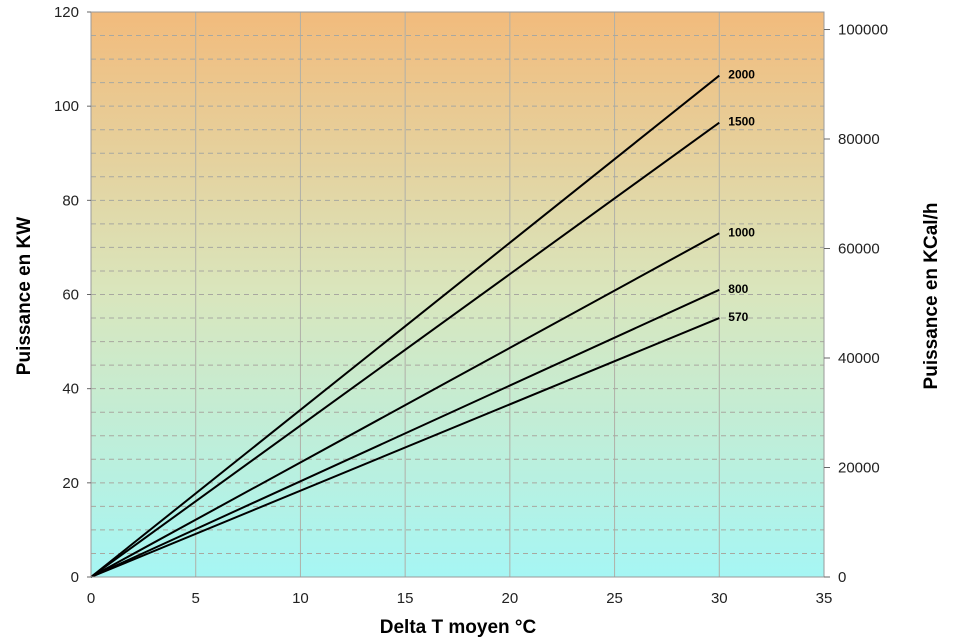  I want to click on y2-tick-label: 100000, so click(863, 30).